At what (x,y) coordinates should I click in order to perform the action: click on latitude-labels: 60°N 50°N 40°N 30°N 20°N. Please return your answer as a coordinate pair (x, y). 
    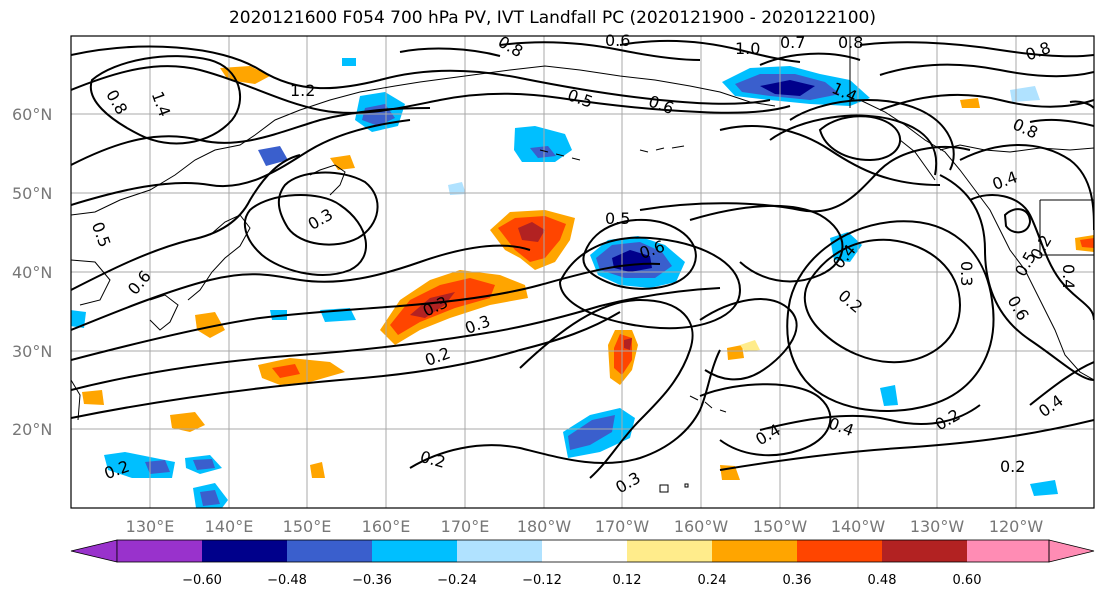
    Looking at the image, I should click on (32, 272).